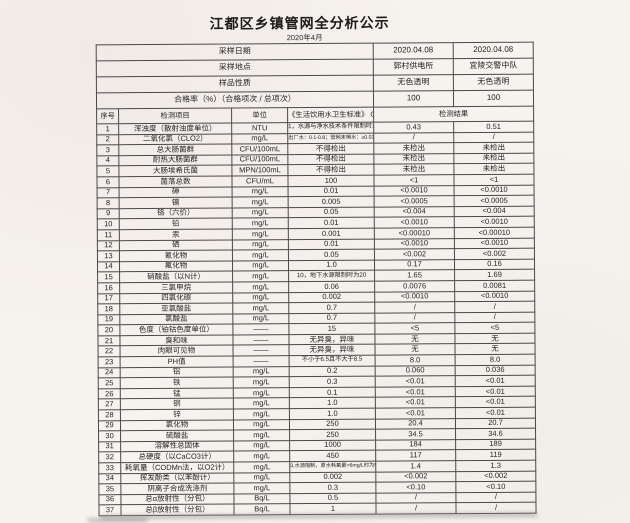 Image resolution: width=630 pixels, height=523 pixels. Describe the element at coordinates (176, 245) in the screenshot. I see `cell-item: 硒` at that location.